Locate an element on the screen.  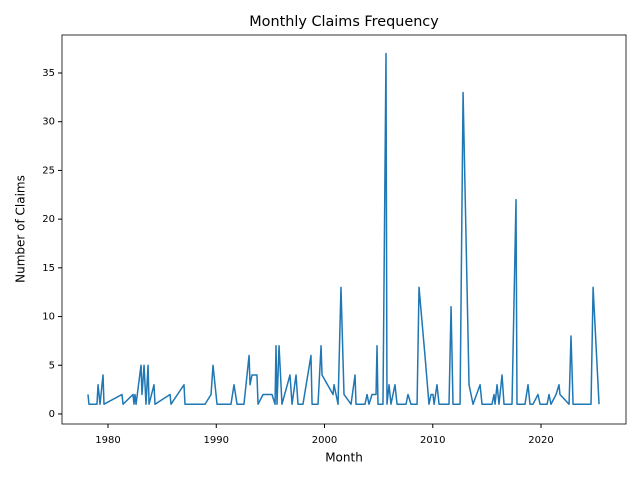
y-tick-label: 0 is located at coordinates (52, 414).